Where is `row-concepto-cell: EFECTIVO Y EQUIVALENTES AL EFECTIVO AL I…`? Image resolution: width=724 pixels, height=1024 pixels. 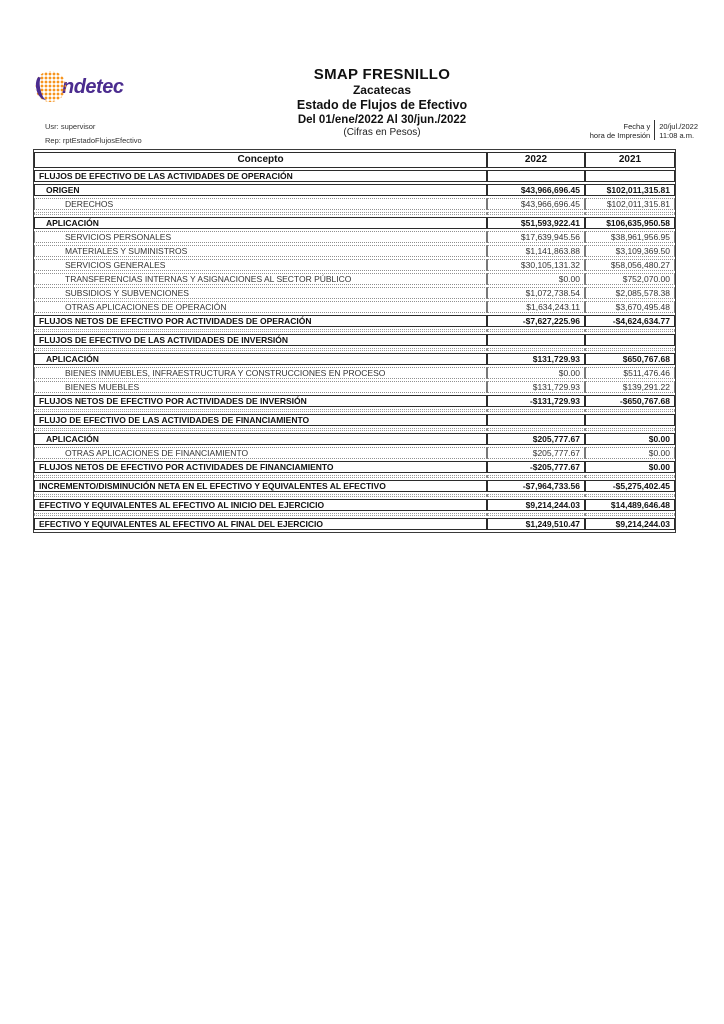
row-concepto-cell: EFECTIVO Y EQUIVALENTES AL EFECTIVO AL I… is located at coordinates (260, 505).